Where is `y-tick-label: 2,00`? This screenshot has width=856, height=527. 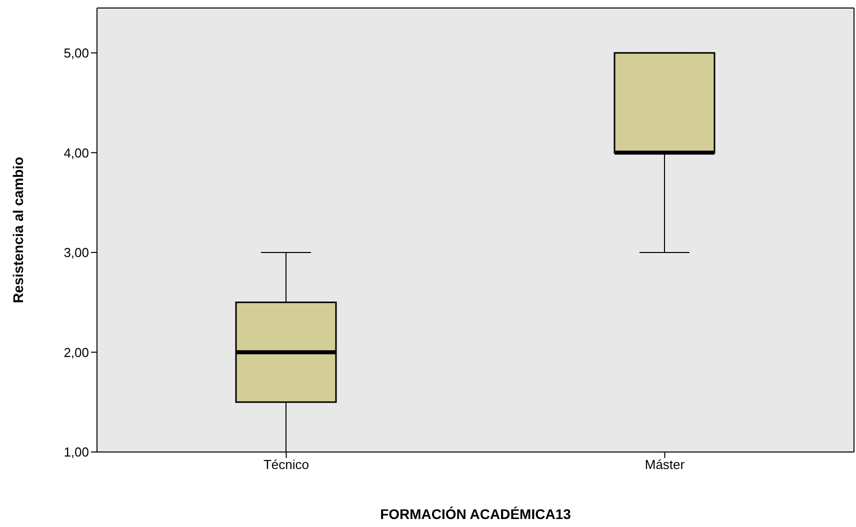 y-tick-label: 2,00 is located at coordinates (76, 352).